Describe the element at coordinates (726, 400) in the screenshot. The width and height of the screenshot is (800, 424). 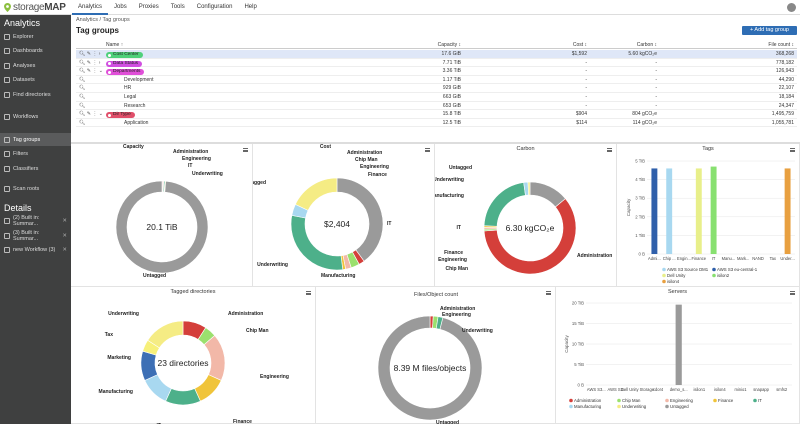
I see `legend-item: Finance` at that location.